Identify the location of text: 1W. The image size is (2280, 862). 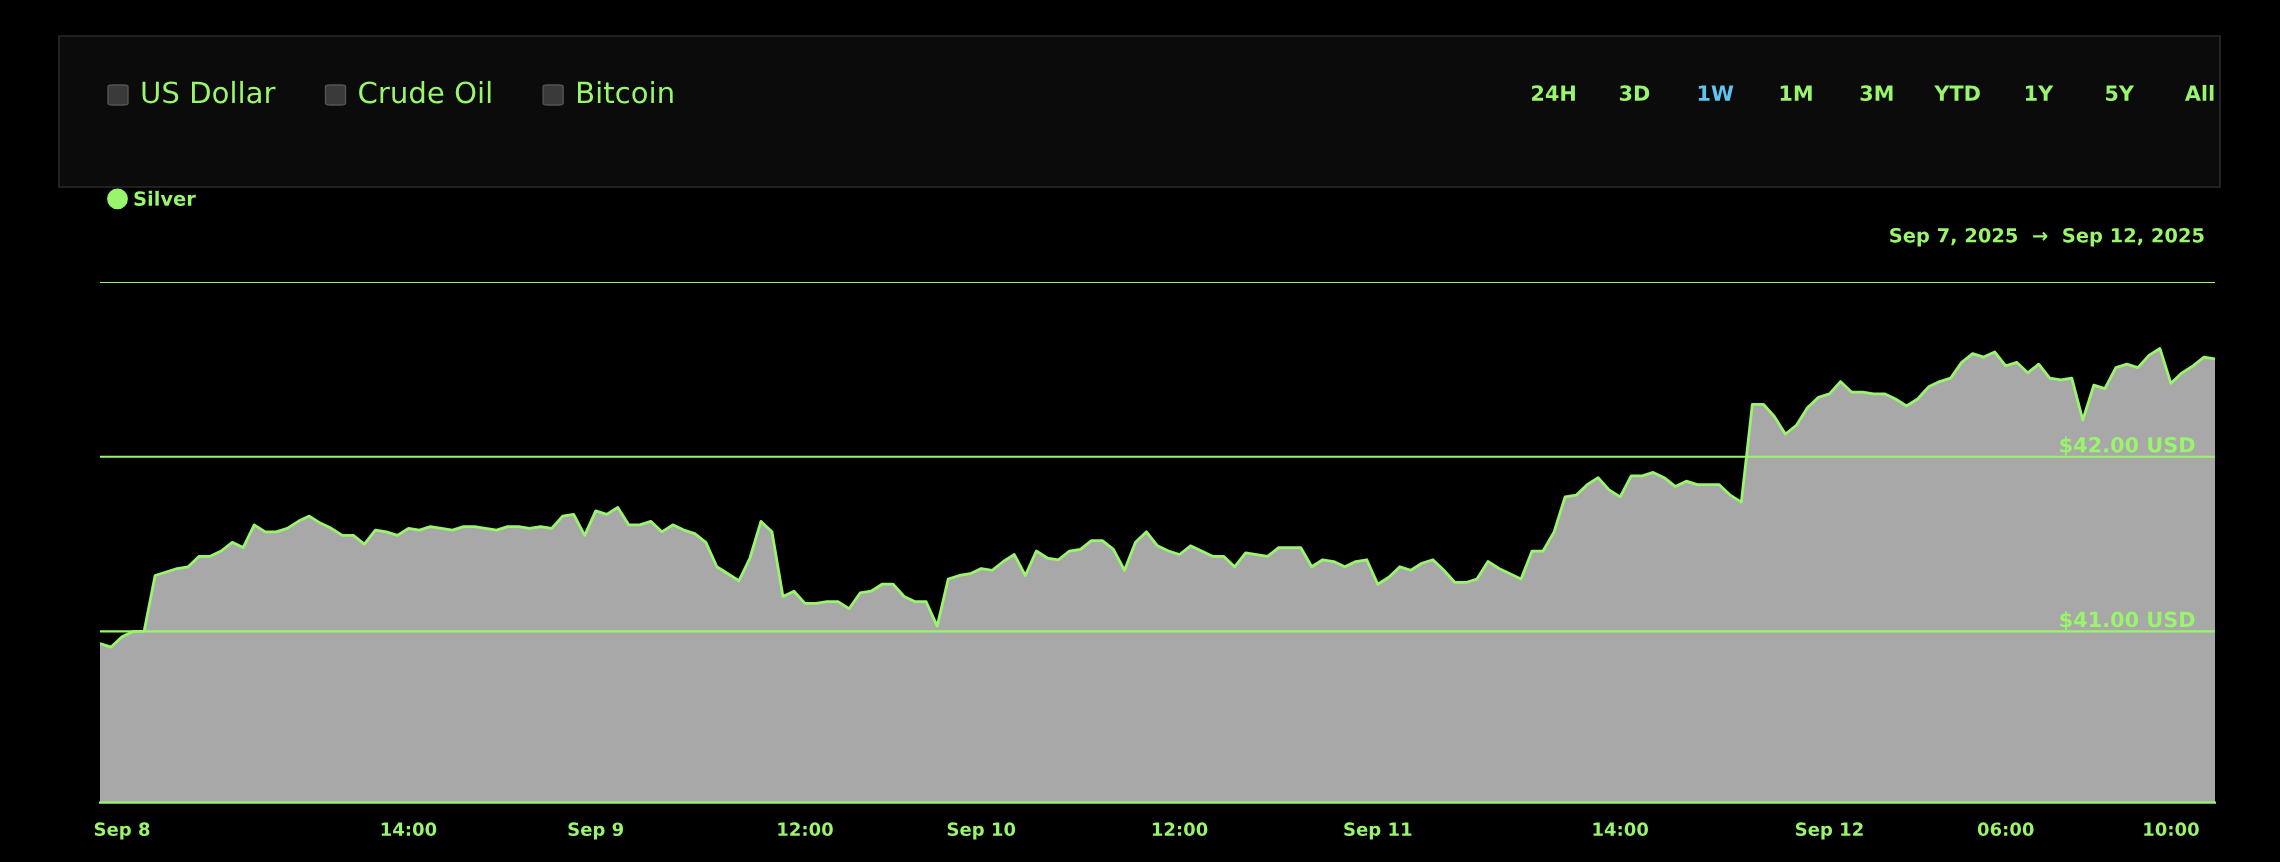
(1716, 93).